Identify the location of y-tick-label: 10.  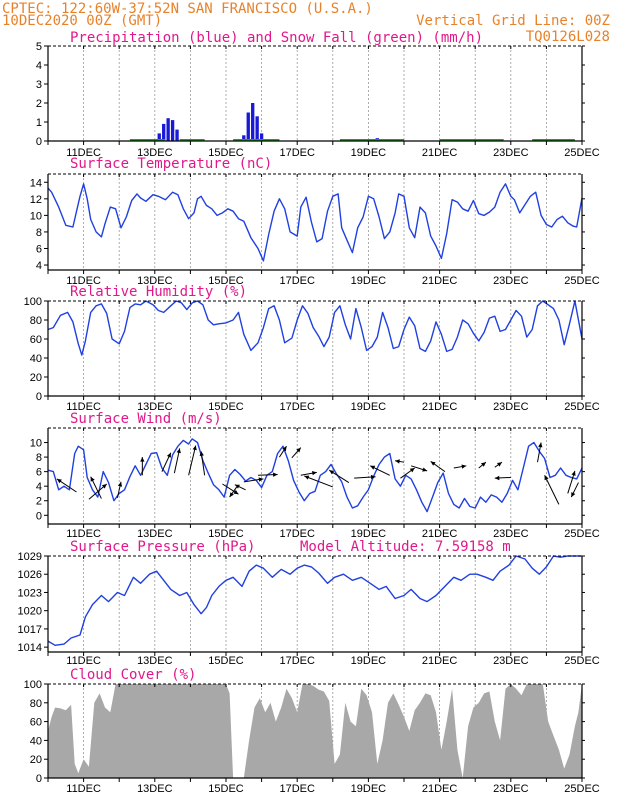
(36, 216).